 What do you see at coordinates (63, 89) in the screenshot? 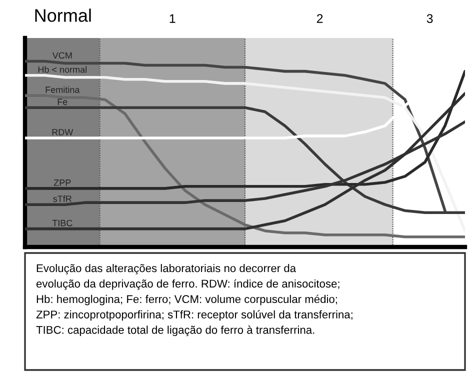
I see `series-label: Femitina` at bounding box center [63, 89].